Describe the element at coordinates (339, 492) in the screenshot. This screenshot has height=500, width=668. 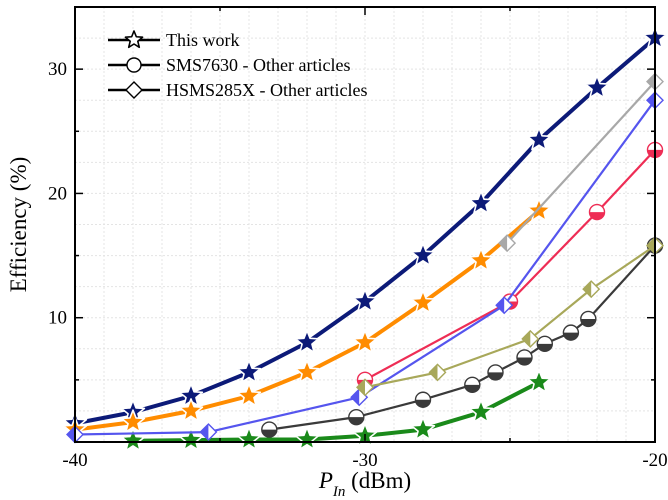
I see `x-axis-title-subscript: In` at that location.